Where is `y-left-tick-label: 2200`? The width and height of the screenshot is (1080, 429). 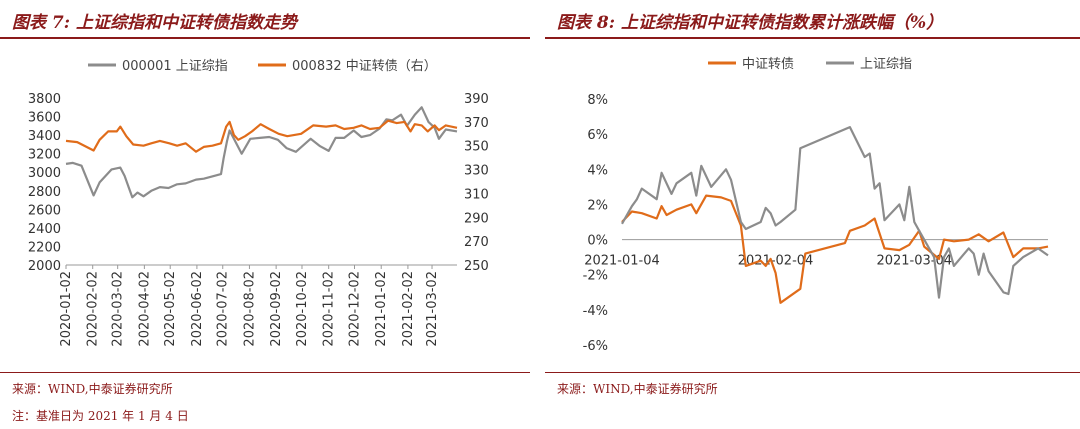
y-left-tick-label: 2200 is located at coordinates (44, 247).